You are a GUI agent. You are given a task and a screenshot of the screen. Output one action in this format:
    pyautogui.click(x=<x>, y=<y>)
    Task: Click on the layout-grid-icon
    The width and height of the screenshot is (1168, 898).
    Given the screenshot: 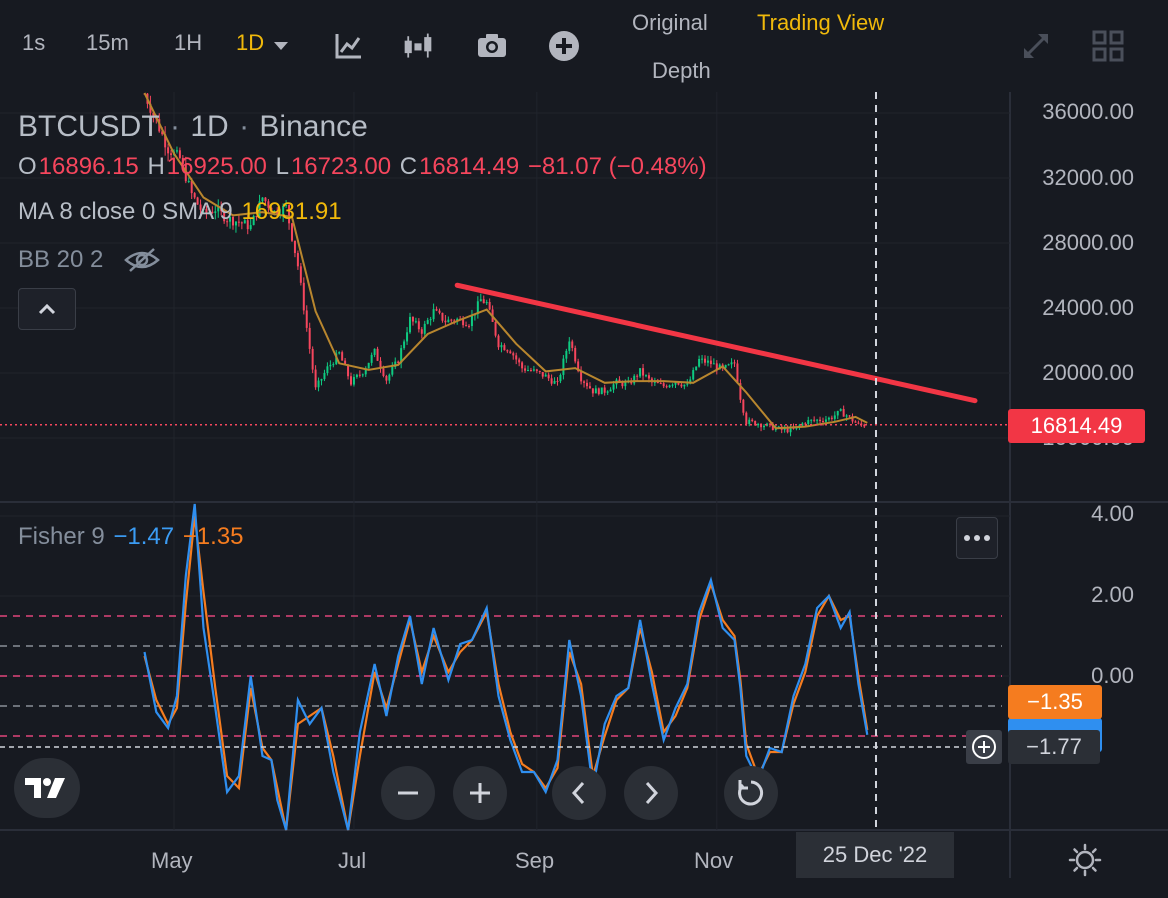 What is the action you would take?
    pyautogui.click(x=1108, y=46)
    